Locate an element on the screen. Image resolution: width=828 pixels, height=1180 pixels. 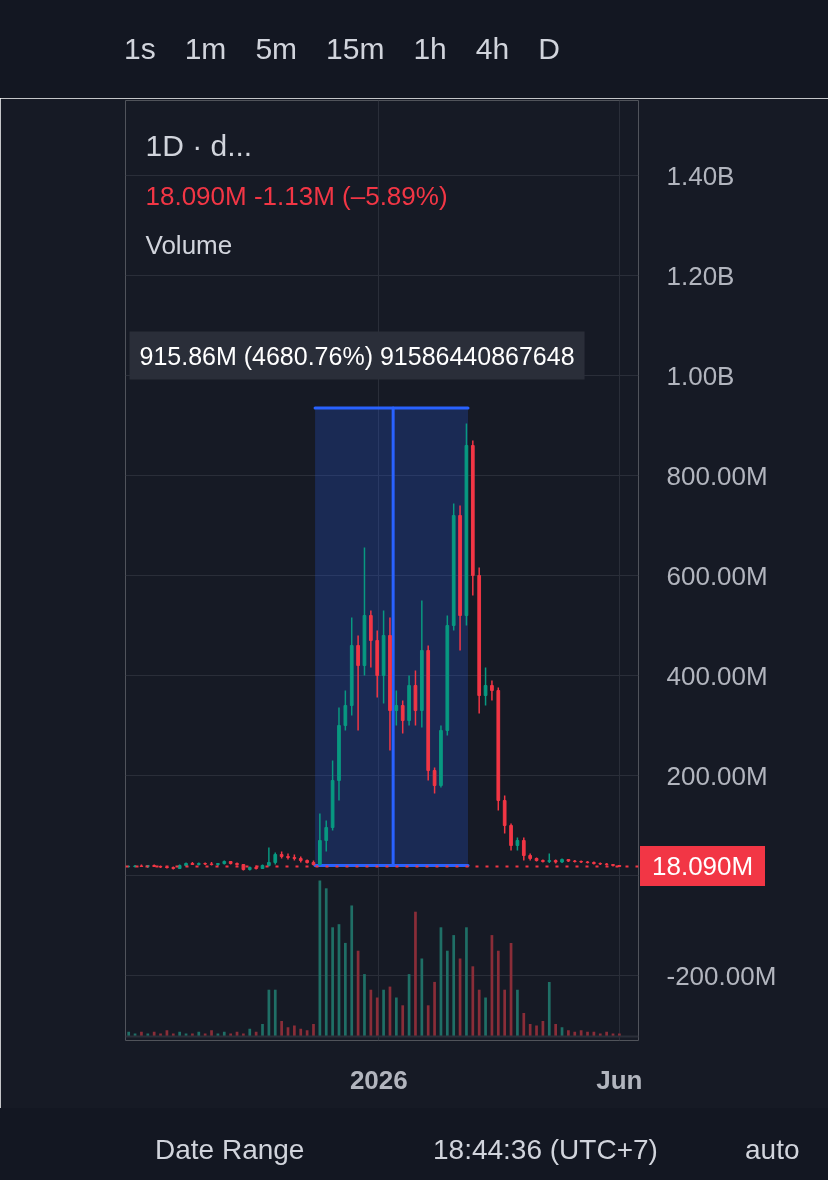
y-tick-label: 800.00M is located at coordinates (717, 475).